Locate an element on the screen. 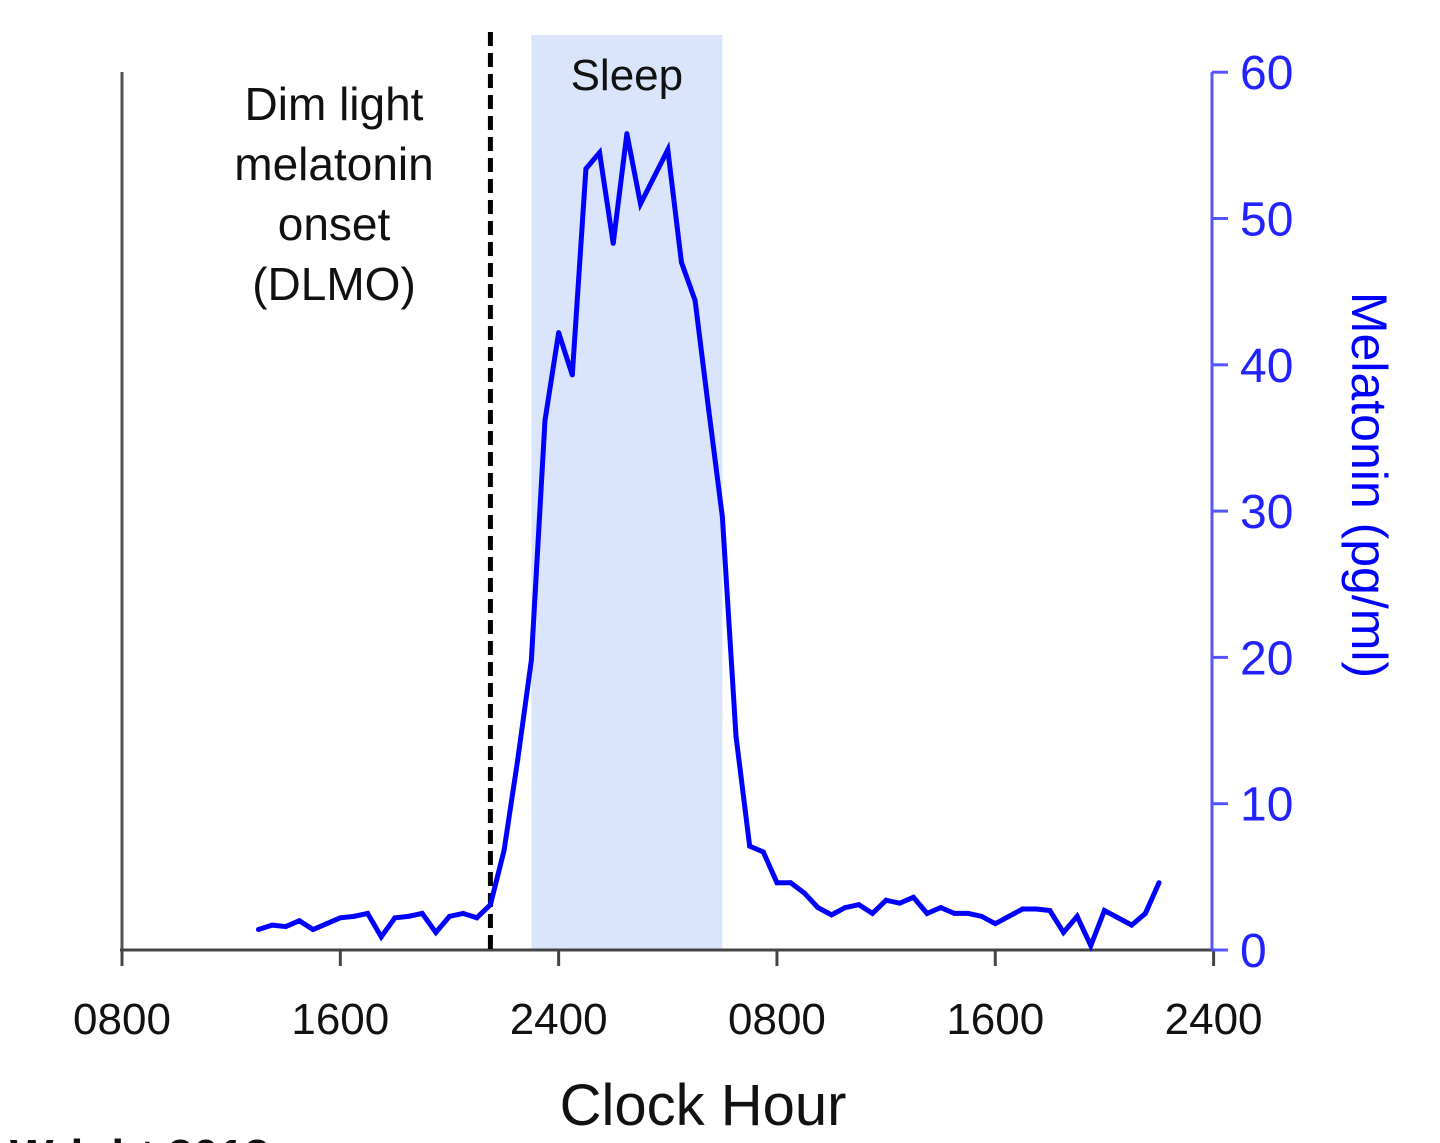 Image resolution: width=1440 pixels, height=1143 pixels. y-tick-label: 30 is located at coordinates (1266, 512).